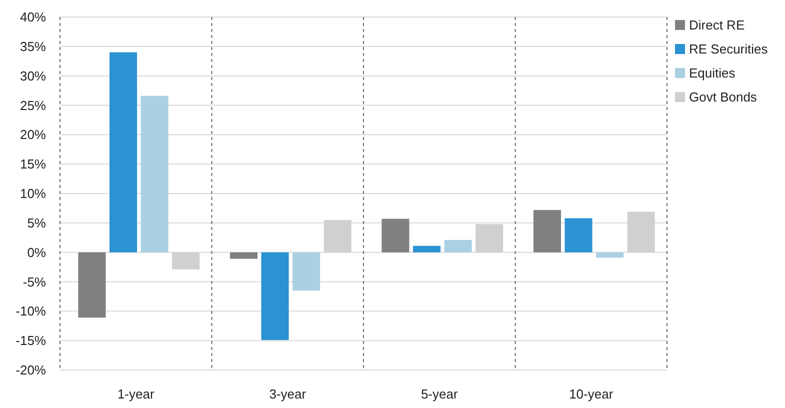 This screenshot has height=408, width=785. I want to click on legend-label: Equities, so click(712, 73).